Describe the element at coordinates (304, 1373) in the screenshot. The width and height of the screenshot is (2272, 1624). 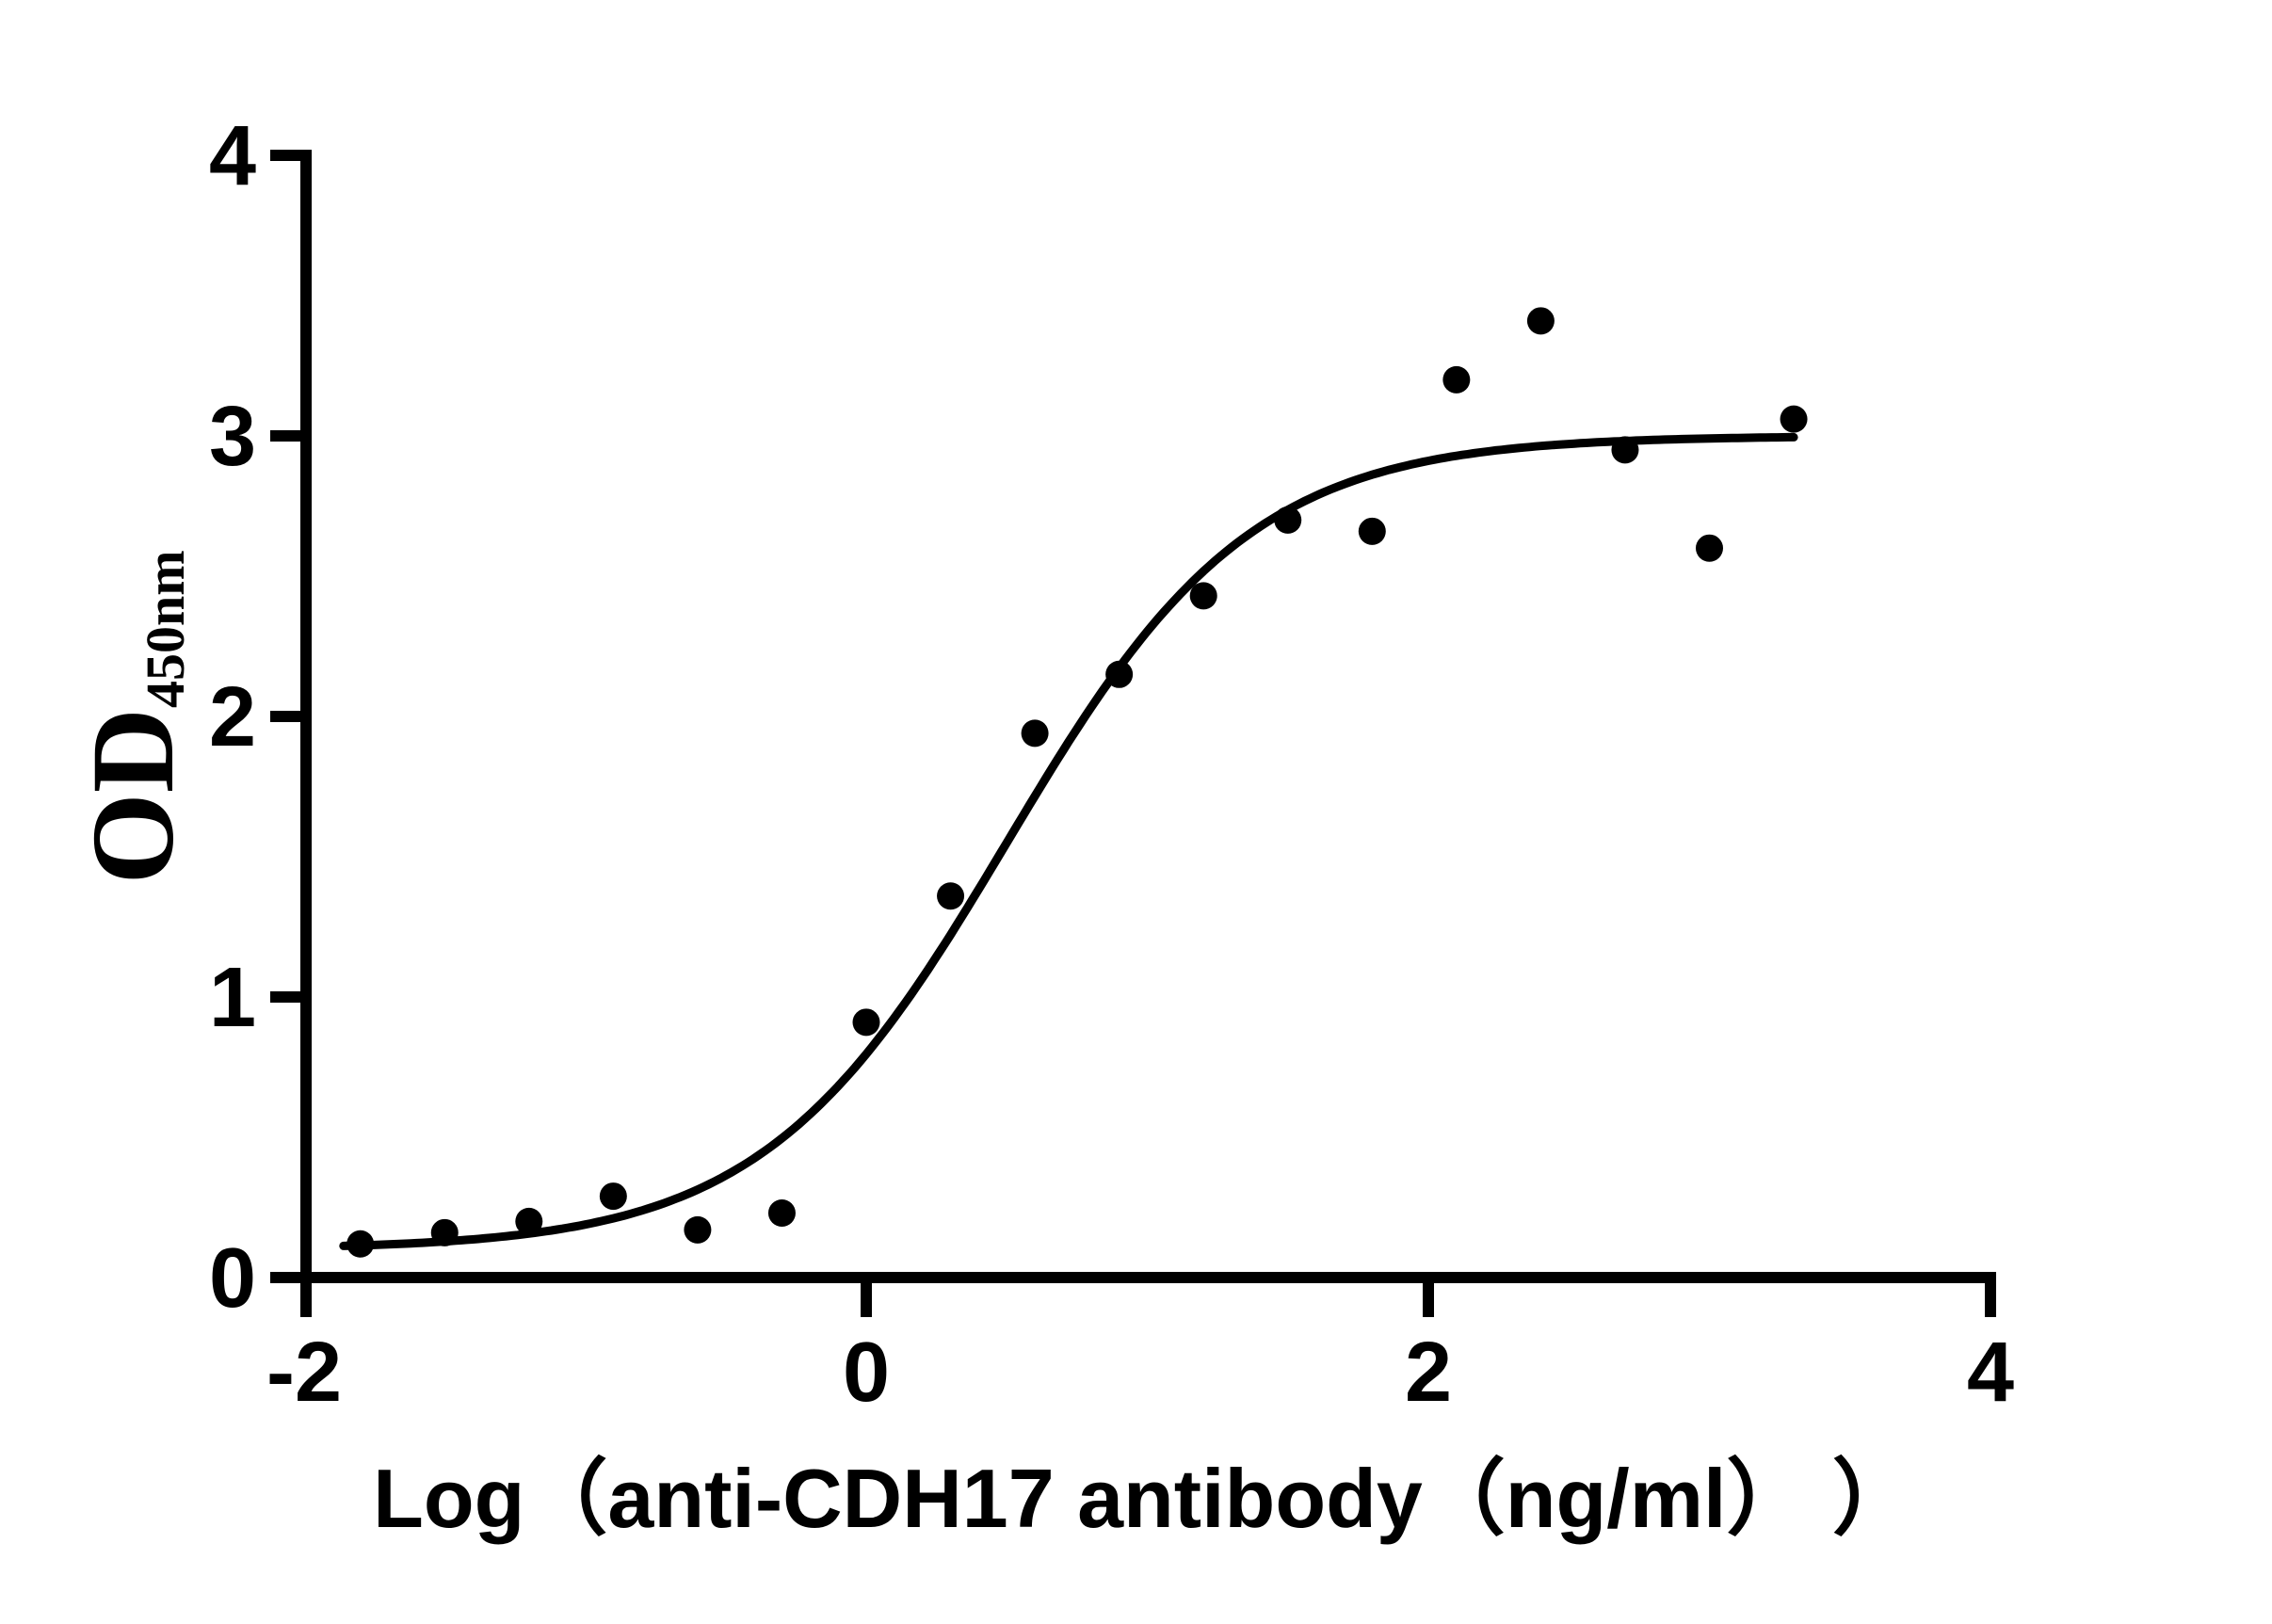
I see `x-tick-label: -2` at that location.